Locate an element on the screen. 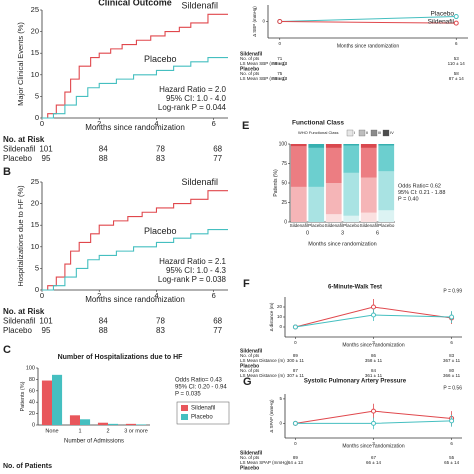 The height and width of the screenshot is (474, 474). table-value: 307 ± 11 is located at coordinates (296, 375).